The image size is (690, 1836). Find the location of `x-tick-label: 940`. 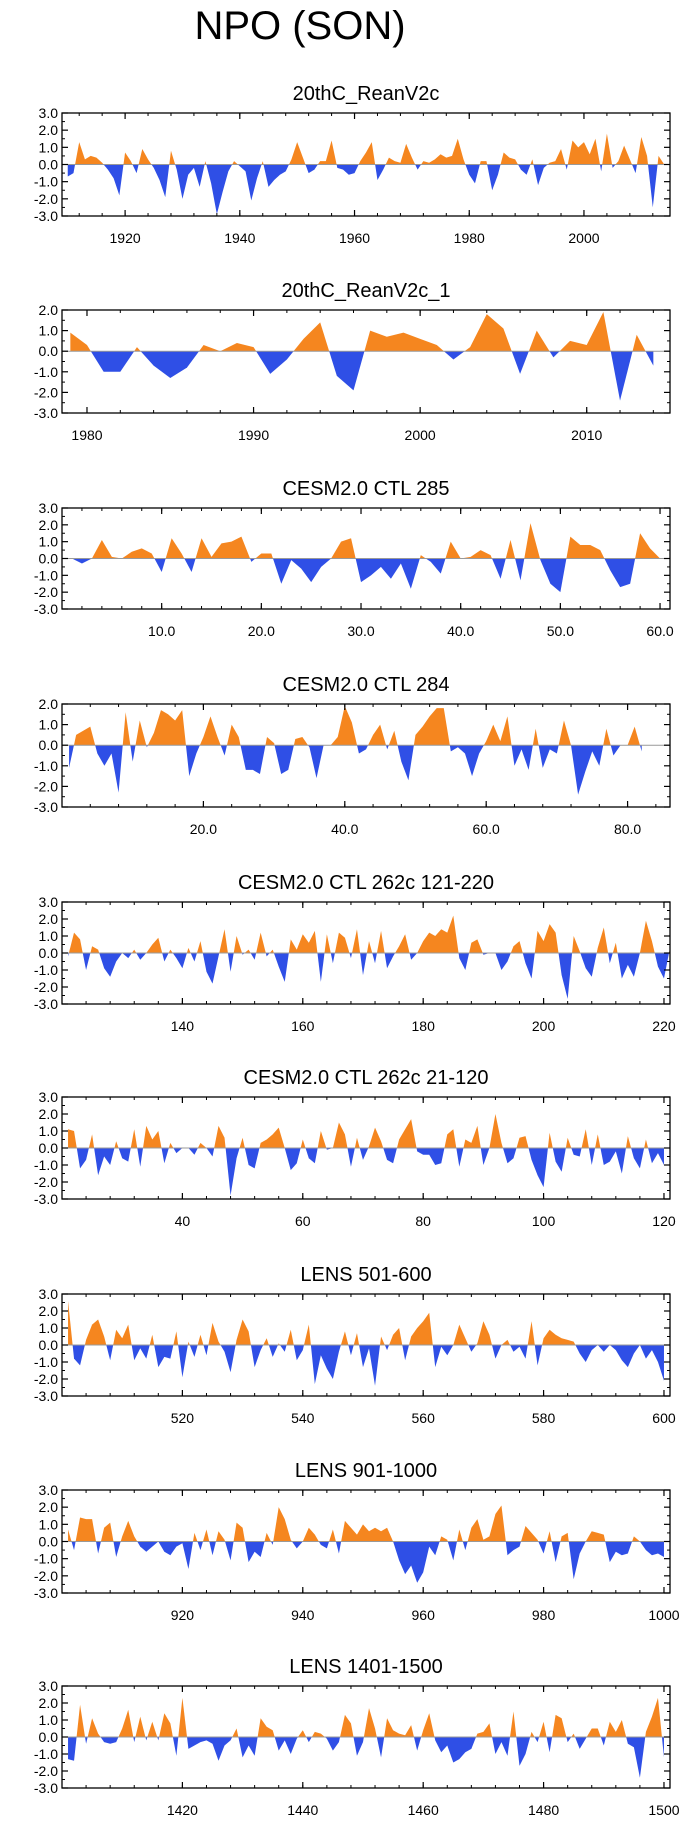

x-tick-label: 940 is located at coordinates (303, 1615).